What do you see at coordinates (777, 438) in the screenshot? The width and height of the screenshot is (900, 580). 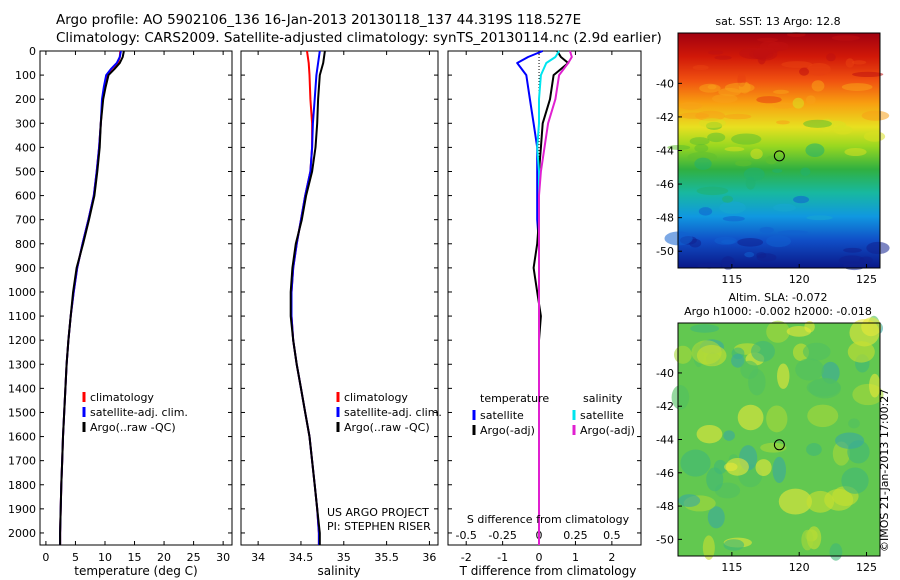 I see `sla-field-texture` at bounding box center [777, 438].